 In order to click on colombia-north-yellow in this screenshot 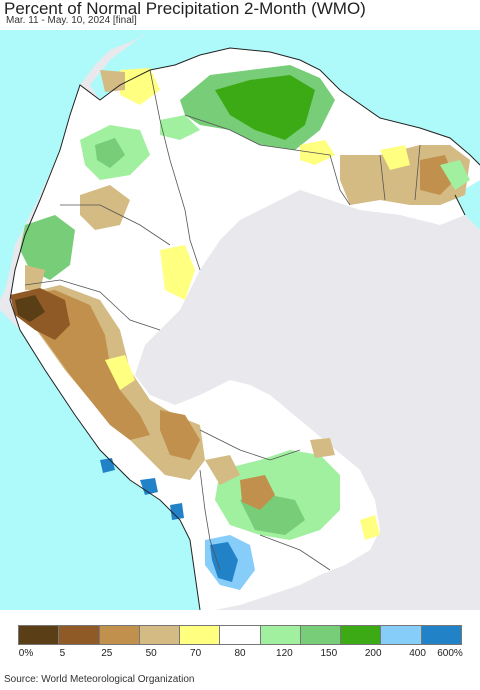, I will do `click(140, 86)`.